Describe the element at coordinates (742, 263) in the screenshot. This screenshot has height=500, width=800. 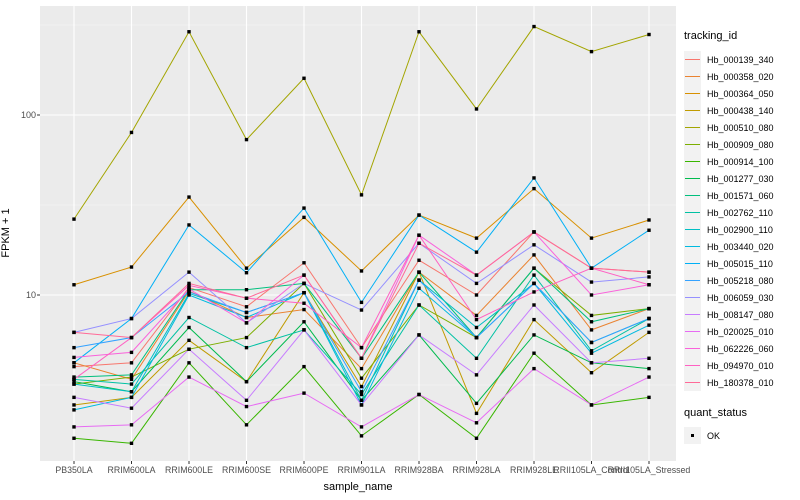
I see `legend-item: Hb_005015_110` at that location.